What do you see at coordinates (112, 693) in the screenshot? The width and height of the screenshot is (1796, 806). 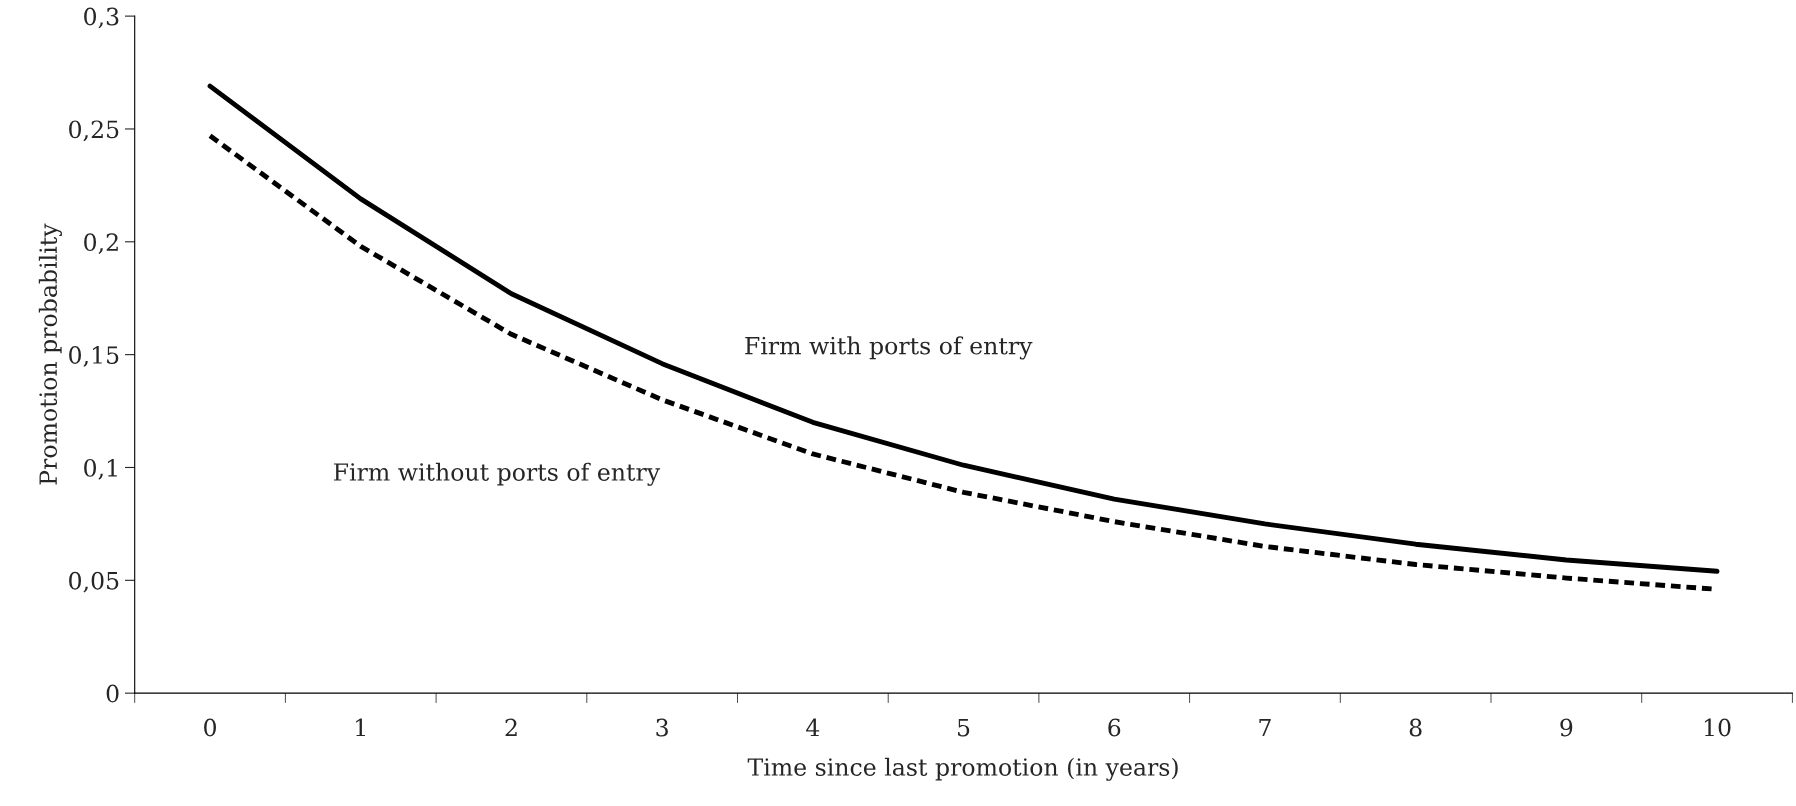 I see `y-tick-label: 0` at bounding box center [112, 693].